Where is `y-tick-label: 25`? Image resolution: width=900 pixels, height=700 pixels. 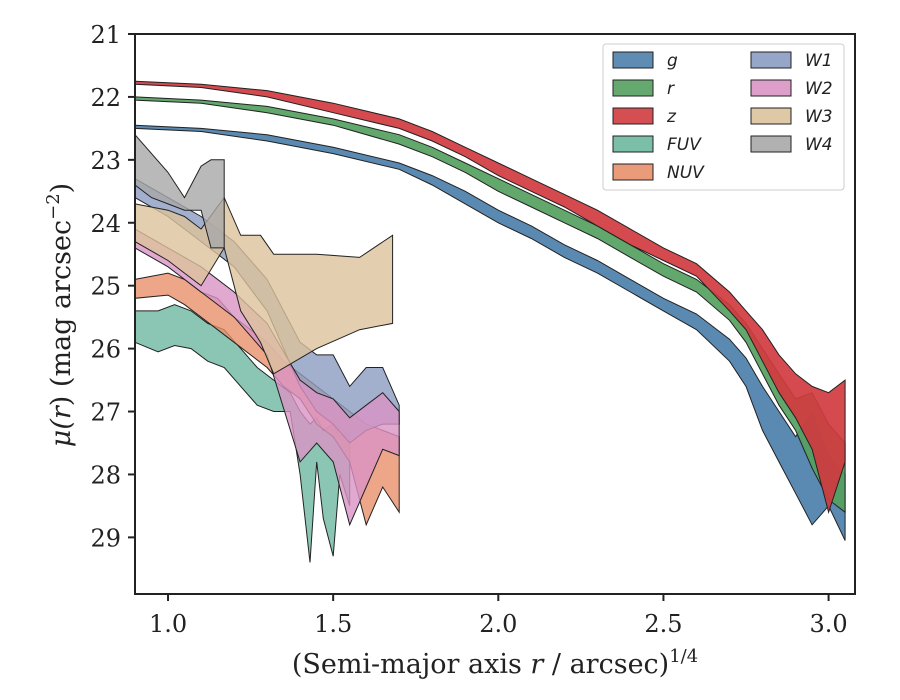
y-tick-label: 25 is located at coordinates (105, 287).